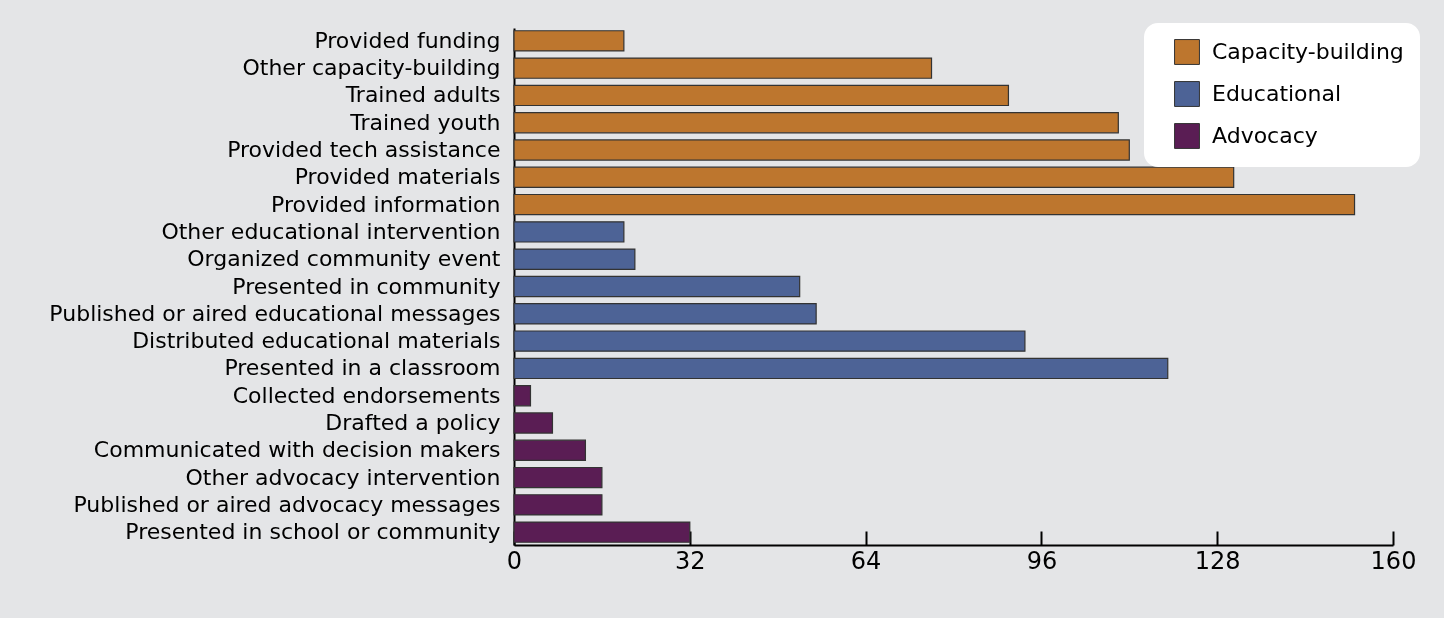 This screenshot has width=1444, height=618. I want to click on y-tick-label: Other advocacy intervention, so click(343, 477).